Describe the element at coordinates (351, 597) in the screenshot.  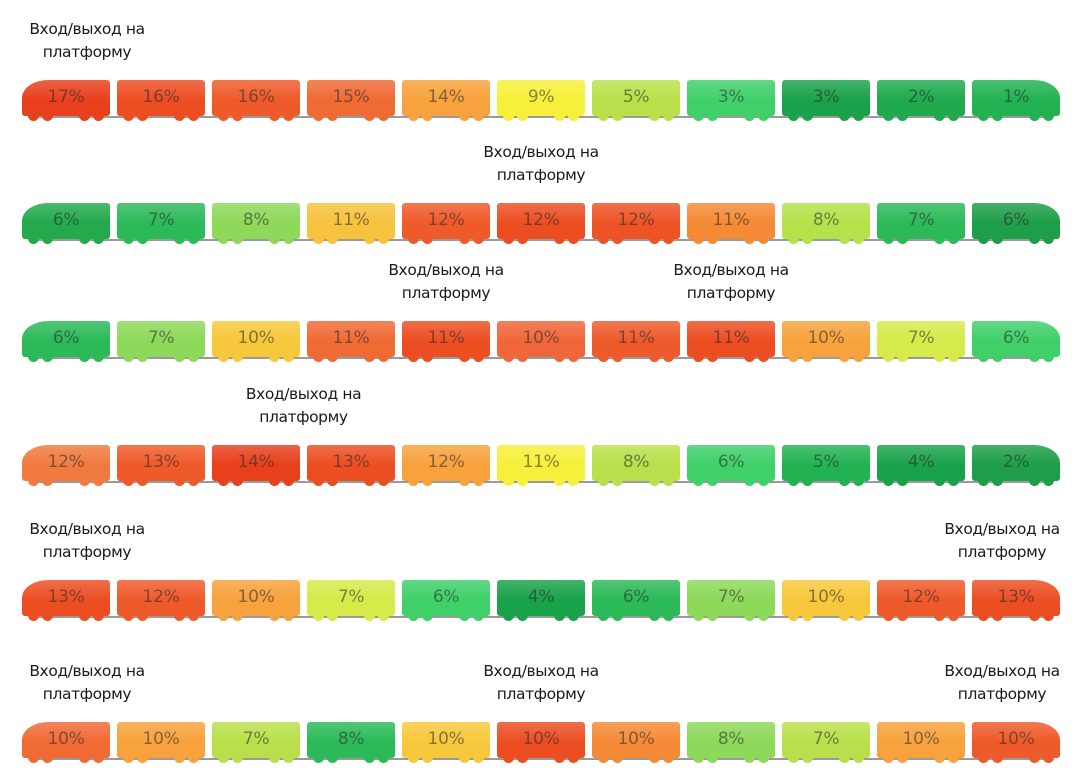
I see `car-load-percent: 7%` at that location.